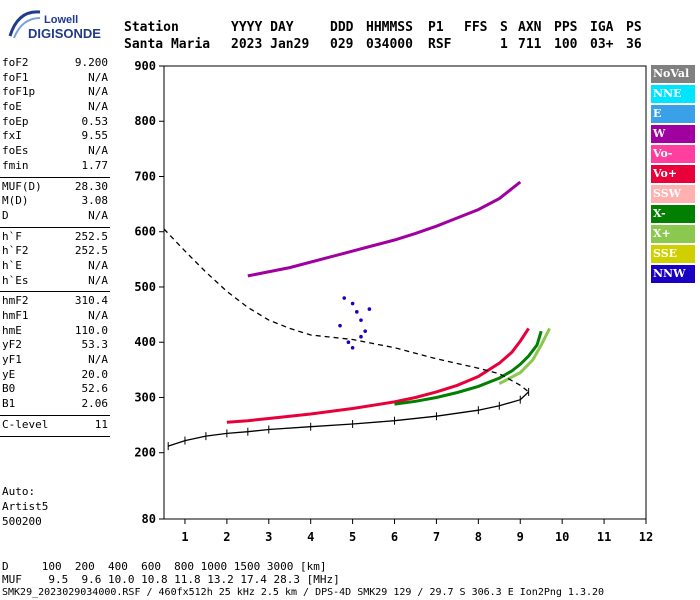 The image size is (700, 600). Describe the element at coordinates (342, 27) in the screenshot. I see `header-label-ddd: DDD` at that location.